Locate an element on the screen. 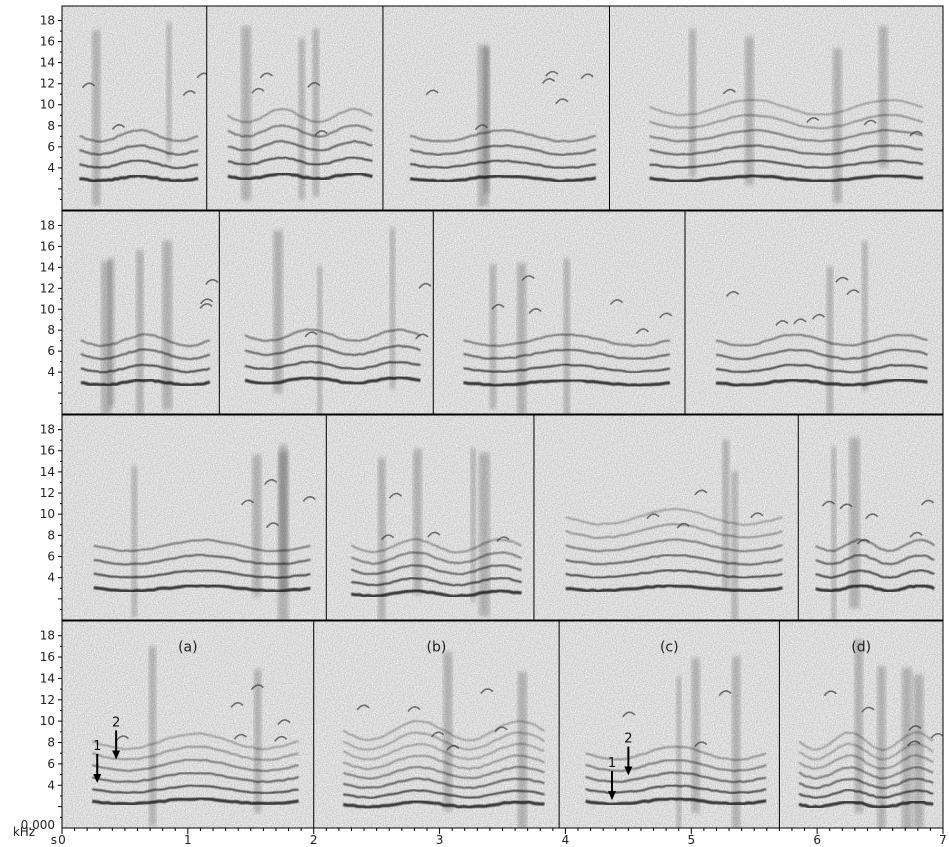  y-tick-label: 10 is located at coordinates (47, 105).